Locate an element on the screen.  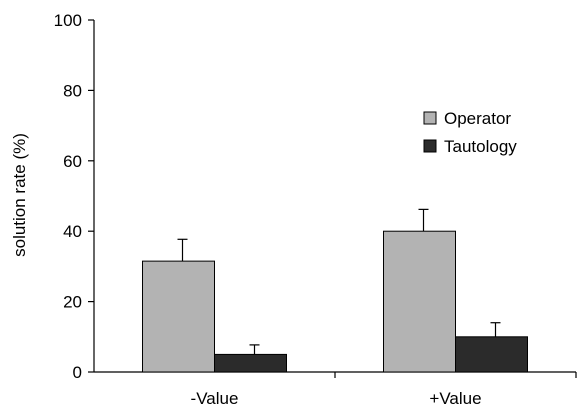
x-category-label: -Value is located at coordinates (215, 398).